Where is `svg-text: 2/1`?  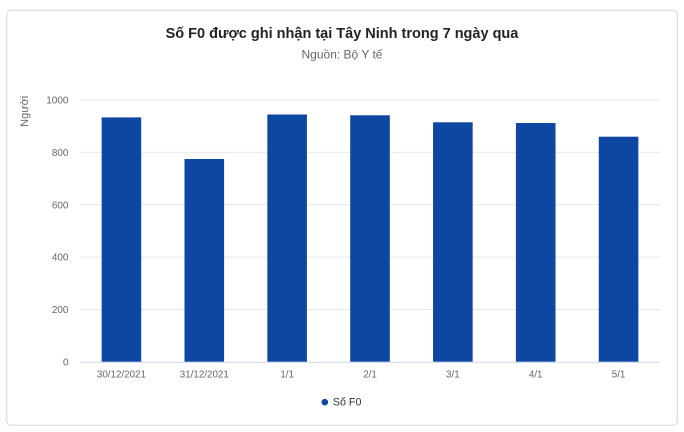 svg-text: 2/1 is located at coordinates (370, 375).